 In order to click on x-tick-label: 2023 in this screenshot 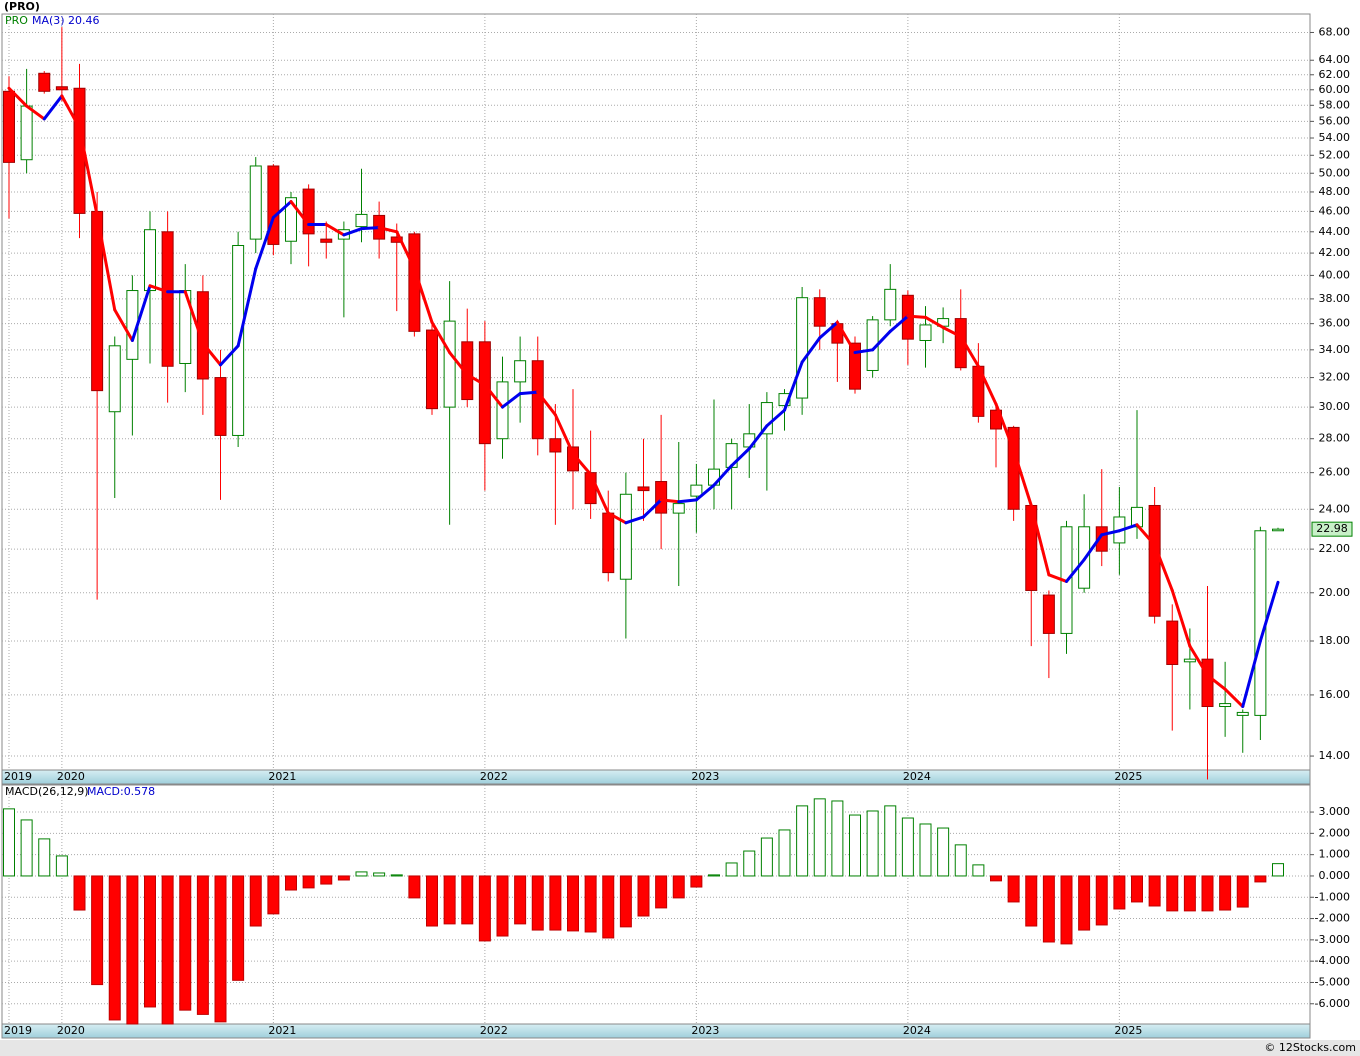, I will do `click(705, 1030)`.